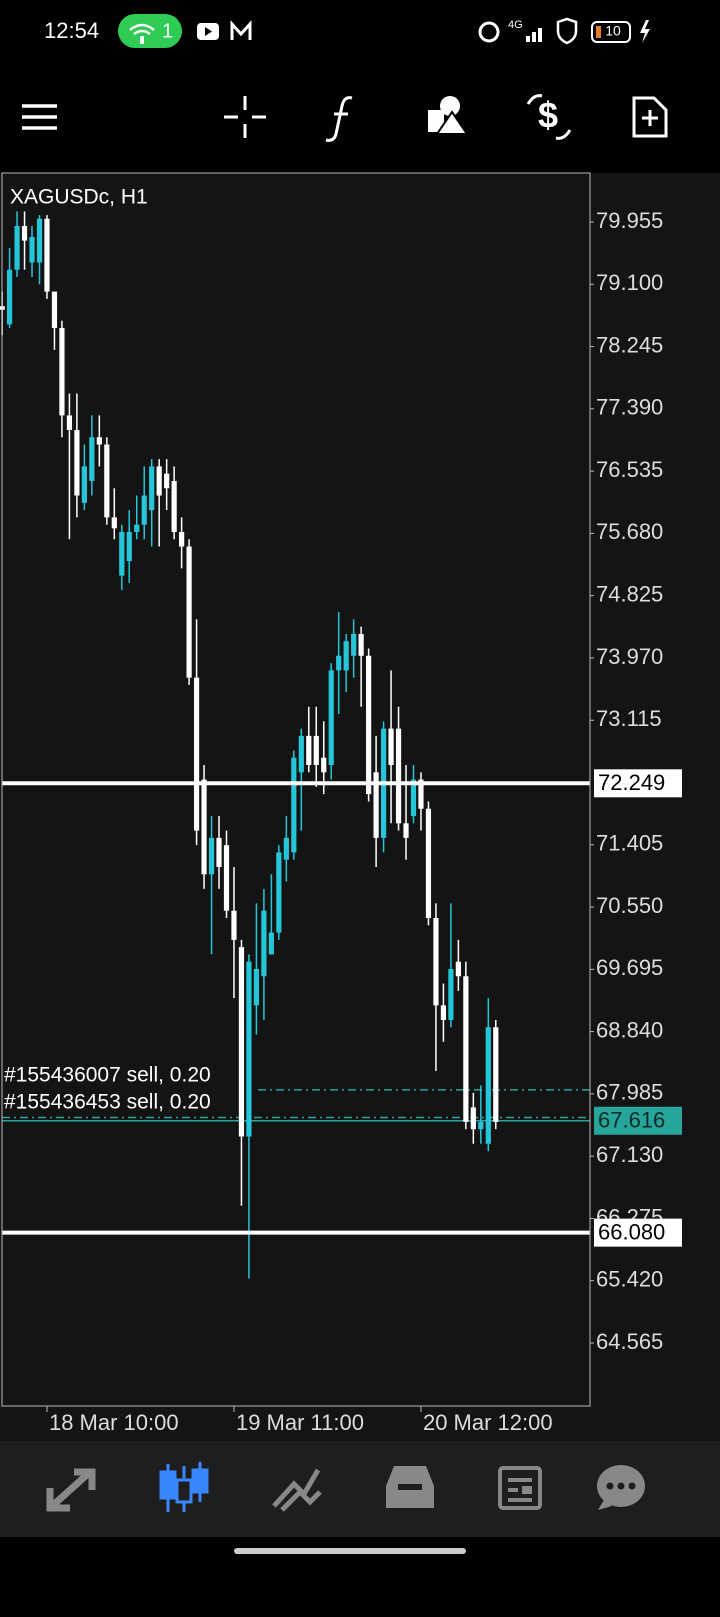  What do you see at coordinates (448, 115) in the screenshot?
I see `objects-button` at bounding box center [448, 115].